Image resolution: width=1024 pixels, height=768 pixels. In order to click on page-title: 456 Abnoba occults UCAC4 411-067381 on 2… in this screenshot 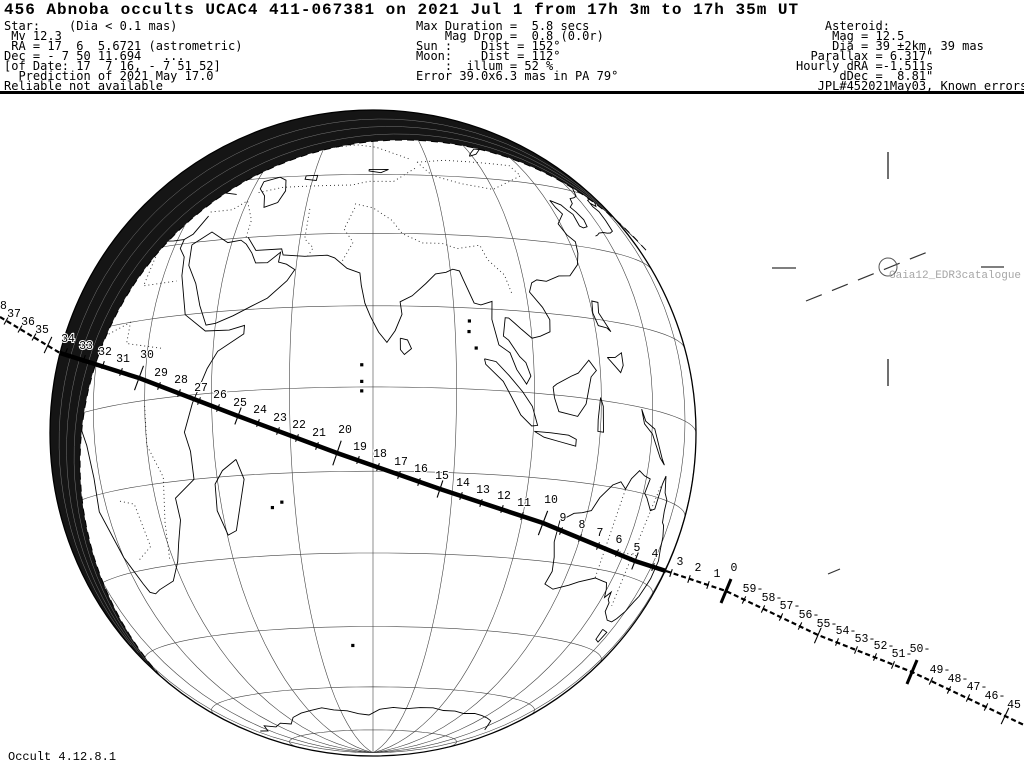, I will do `click(402, 10)`.